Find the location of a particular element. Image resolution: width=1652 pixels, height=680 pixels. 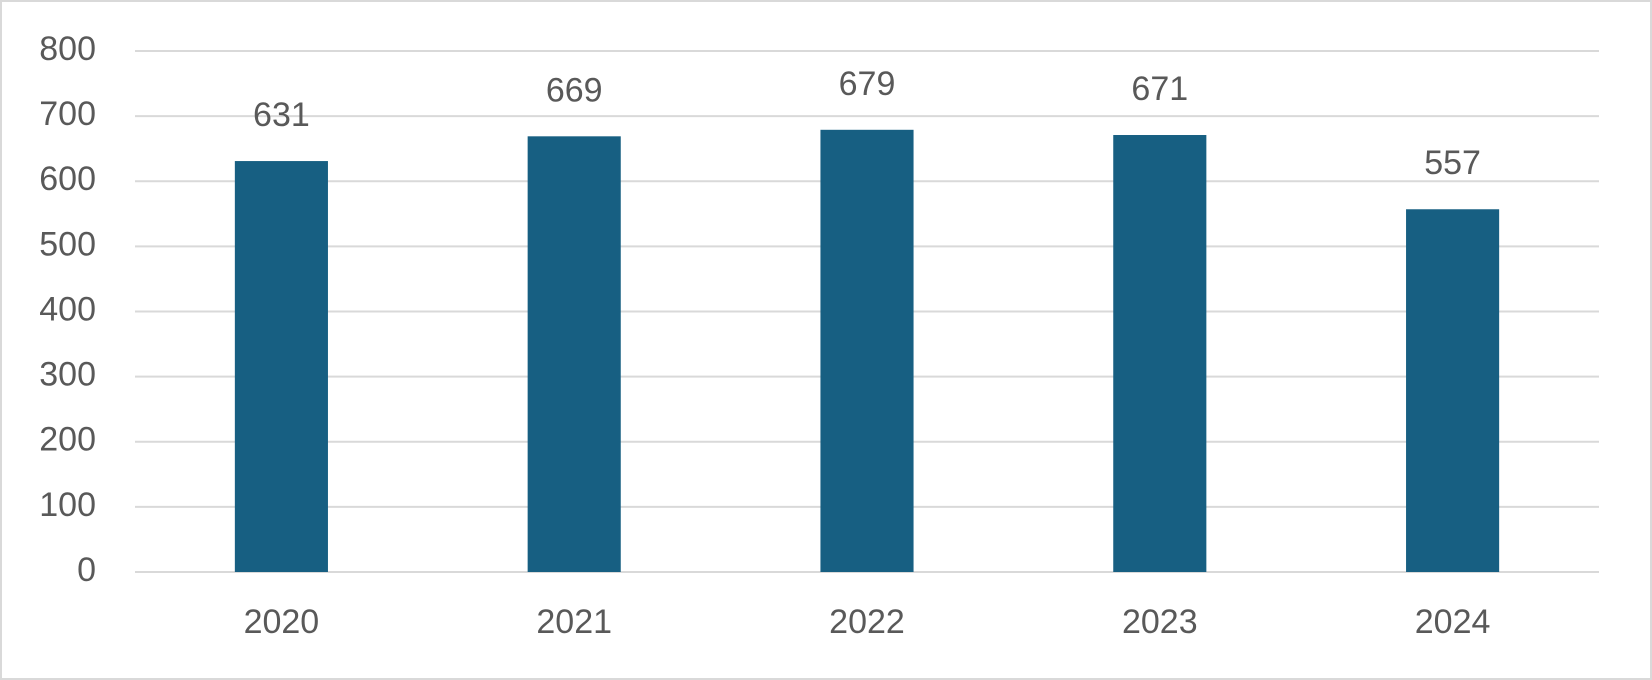

y-tick-label: 500 is located at coordinates (67, 244).